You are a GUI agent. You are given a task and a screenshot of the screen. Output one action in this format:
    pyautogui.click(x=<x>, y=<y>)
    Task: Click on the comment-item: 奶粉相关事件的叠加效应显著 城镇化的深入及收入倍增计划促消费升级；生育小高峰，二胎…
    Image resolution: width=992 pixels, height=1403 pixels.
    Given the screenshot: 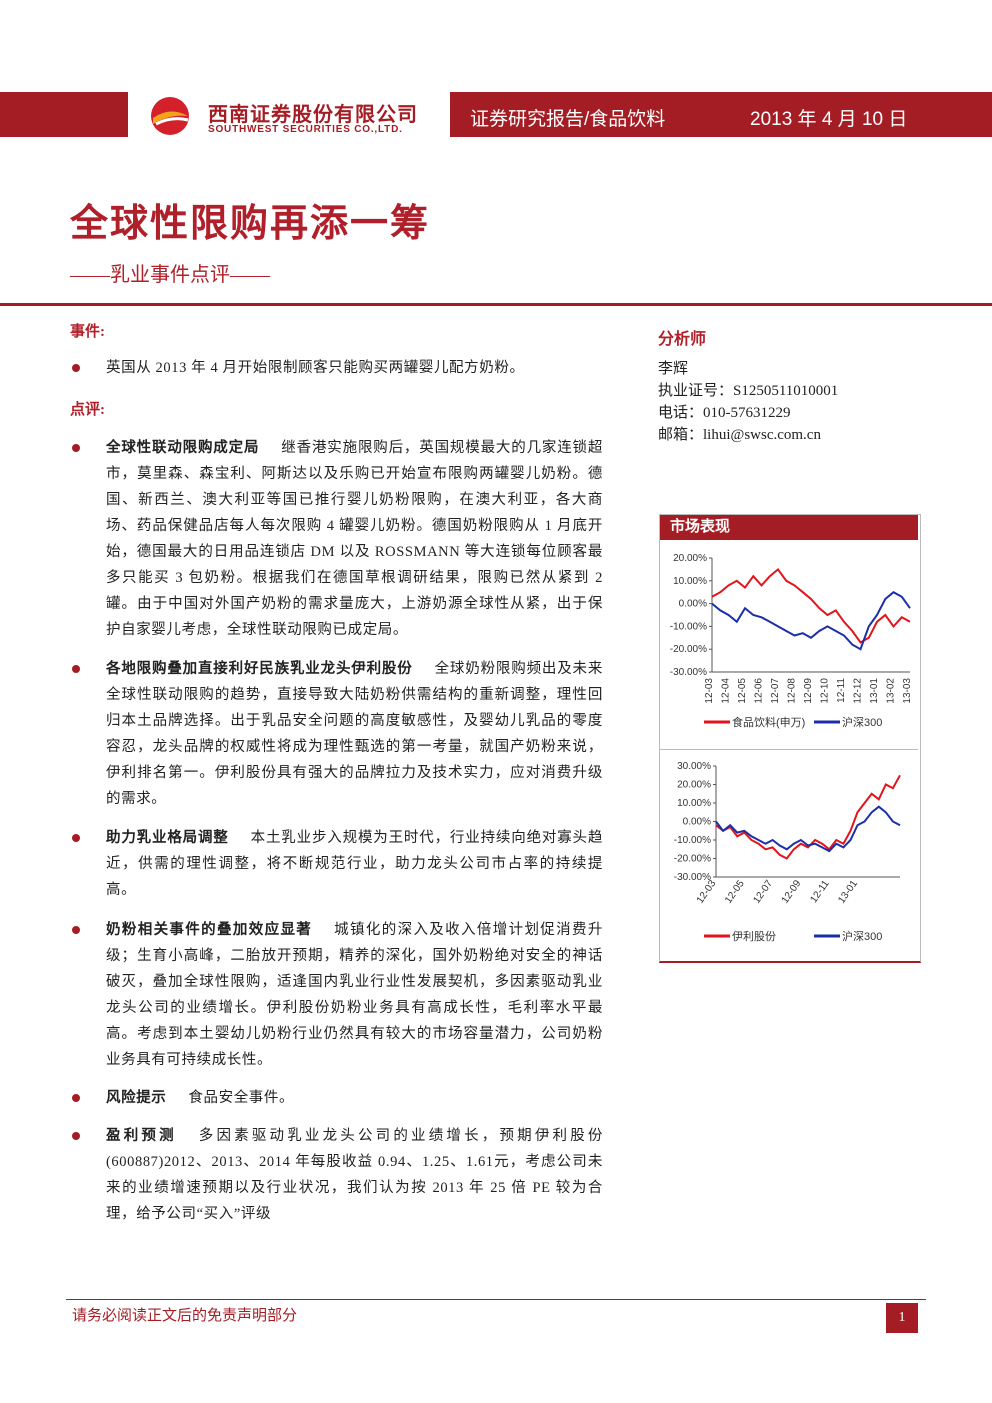 What is the action you would take?
    pyautogui.click(x=354, y=995)
    